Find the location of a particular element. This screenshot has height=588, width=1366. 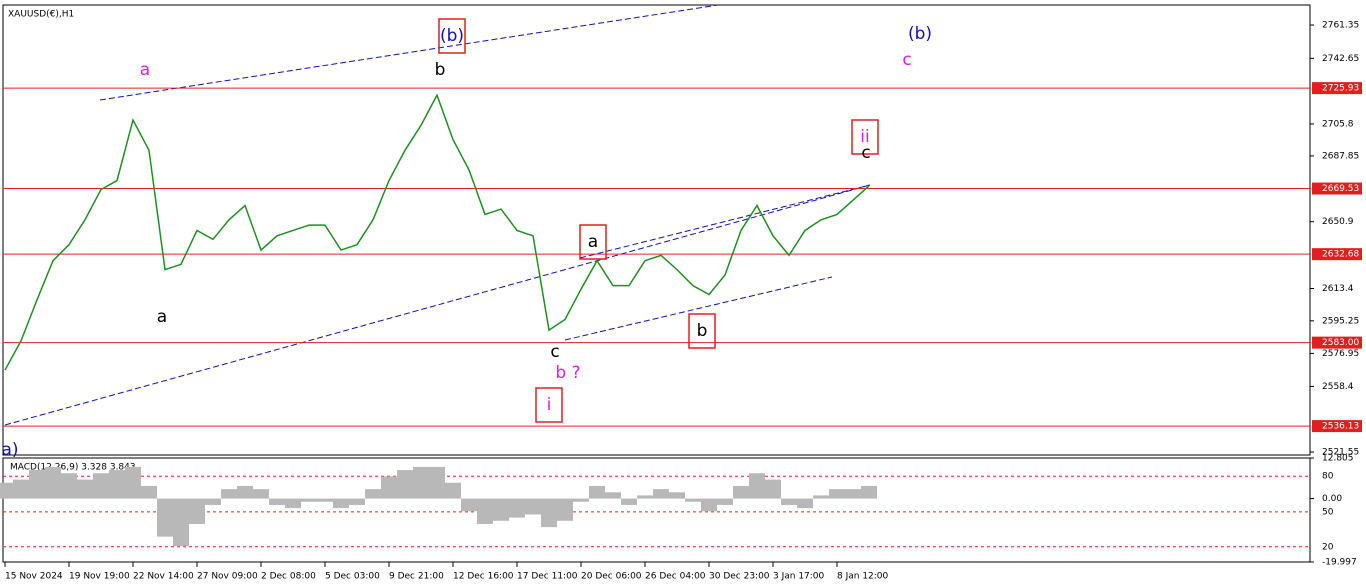

level-label: 2632.68 is located at coordinates (1340, 255).